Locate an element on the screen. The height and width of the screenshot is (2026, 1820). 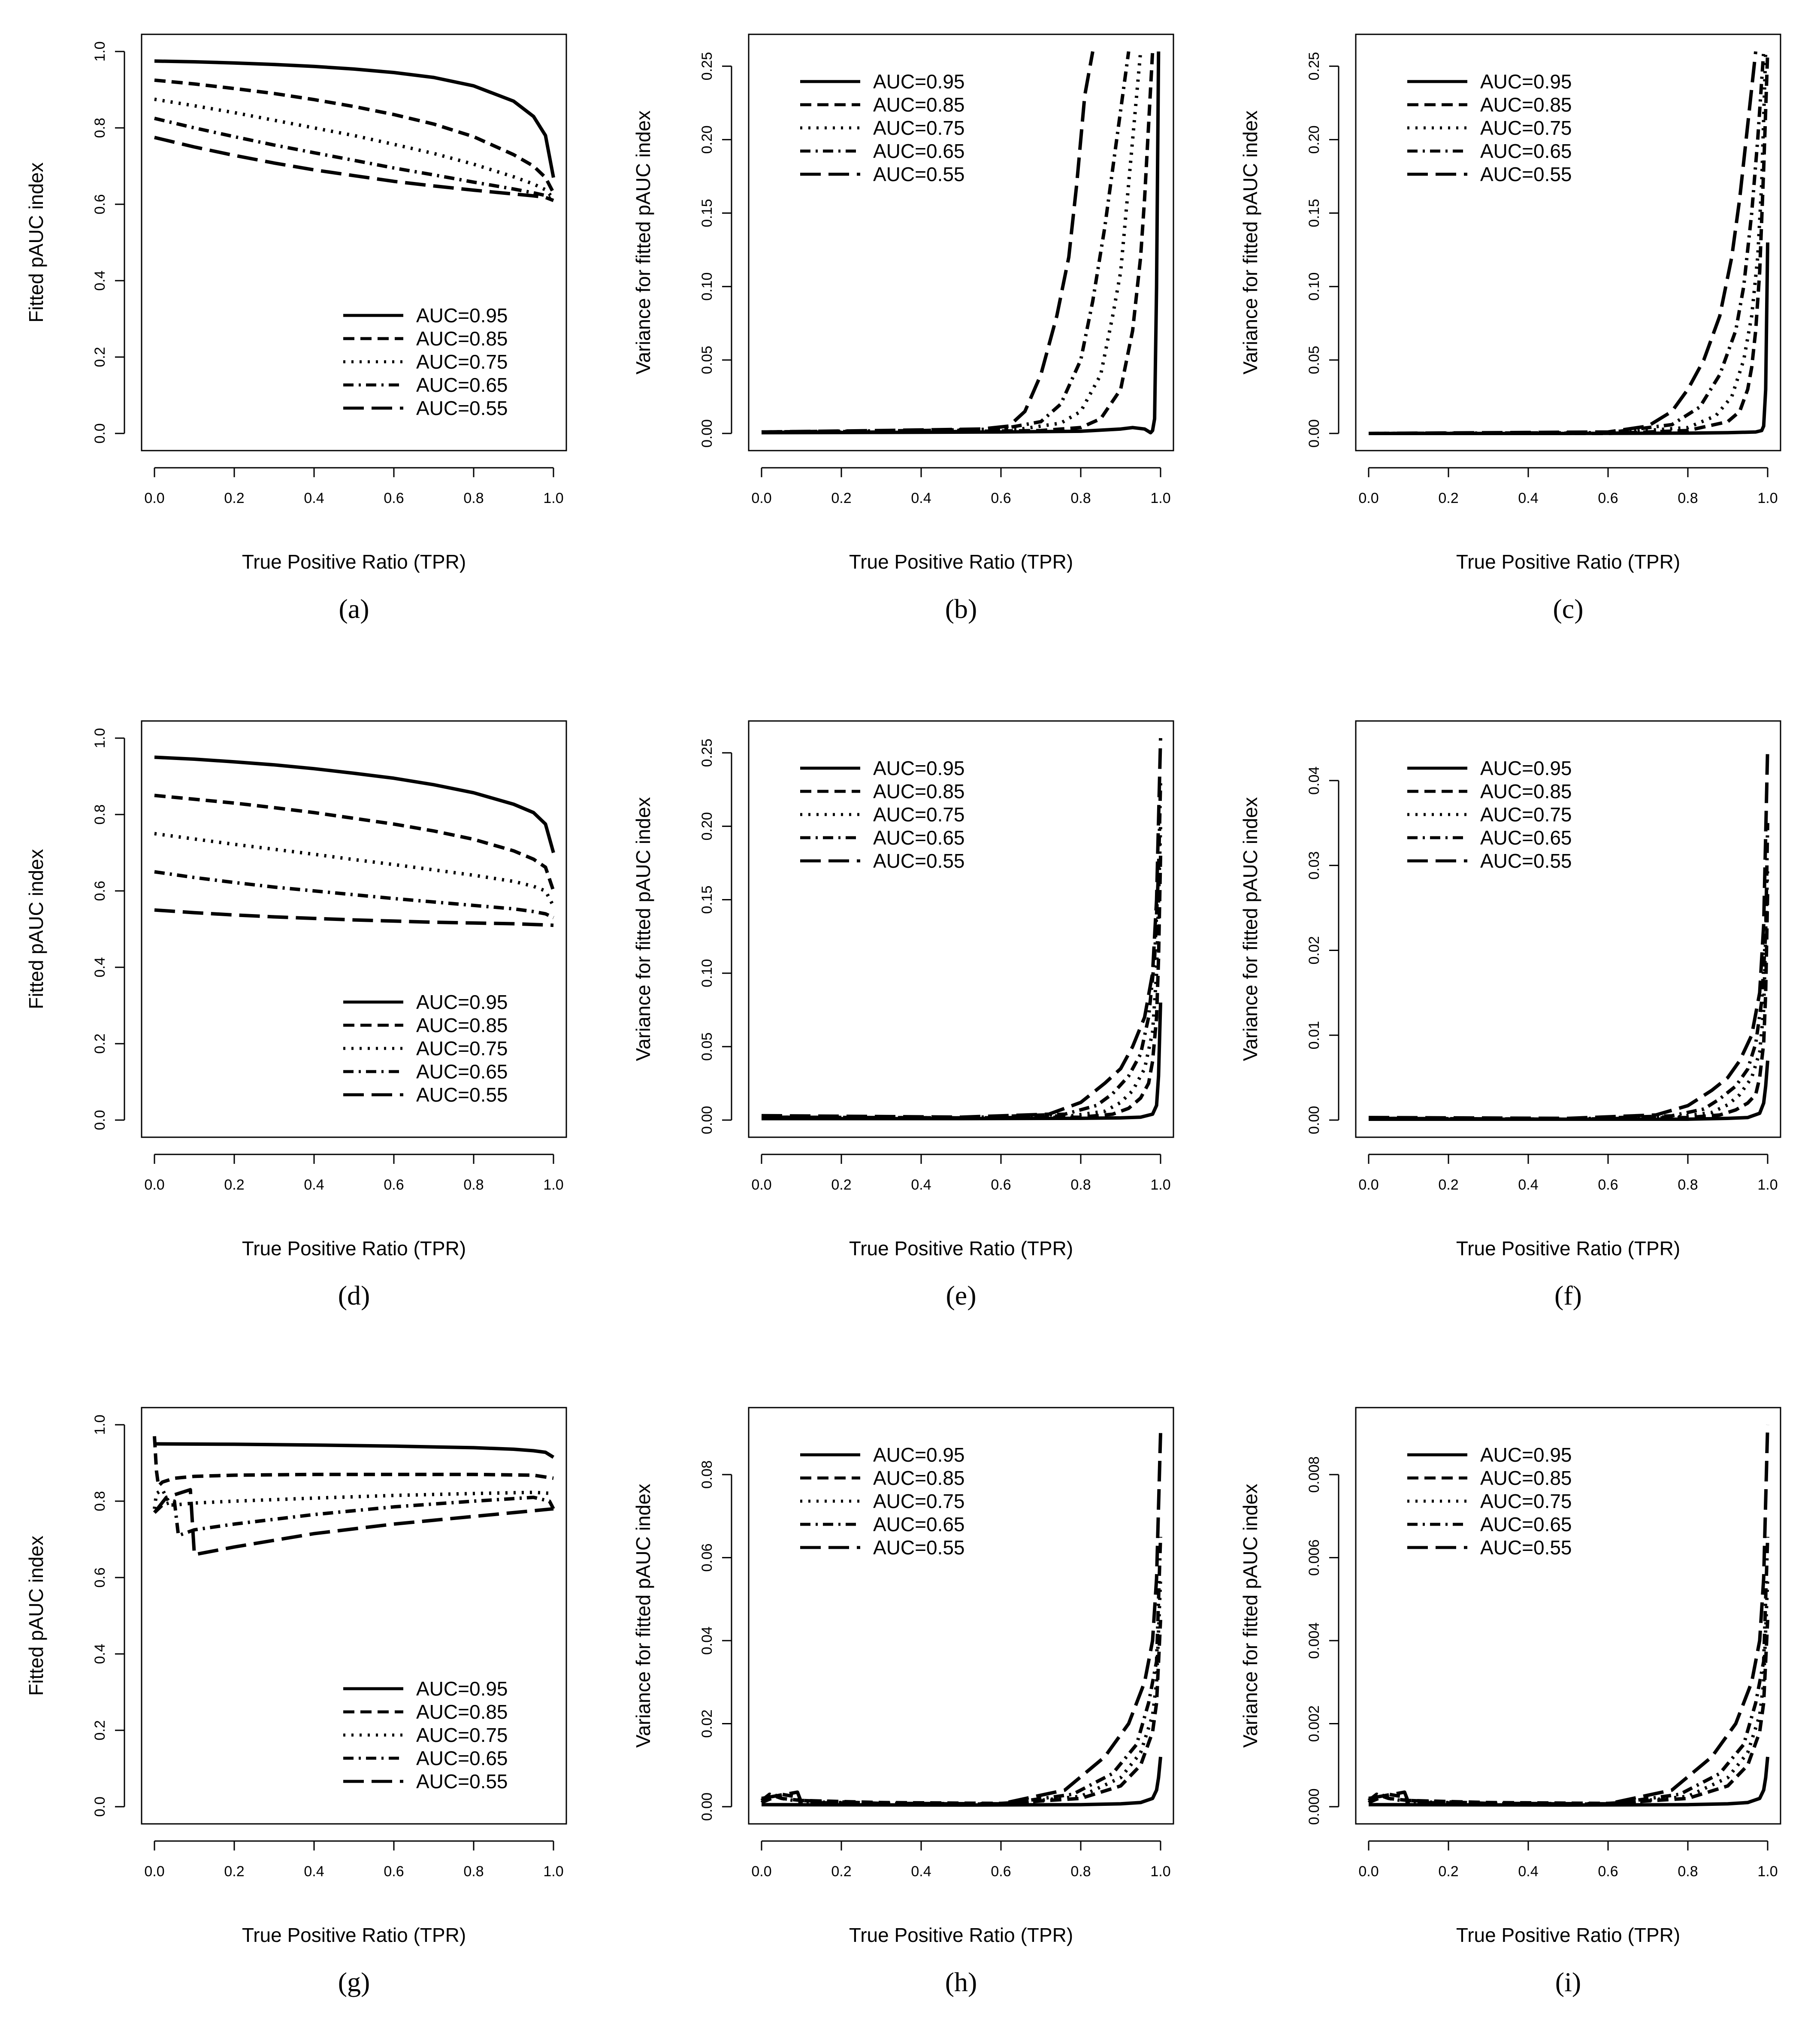
y-tick-label: 0.4 is located at coordinates (100, 1654).